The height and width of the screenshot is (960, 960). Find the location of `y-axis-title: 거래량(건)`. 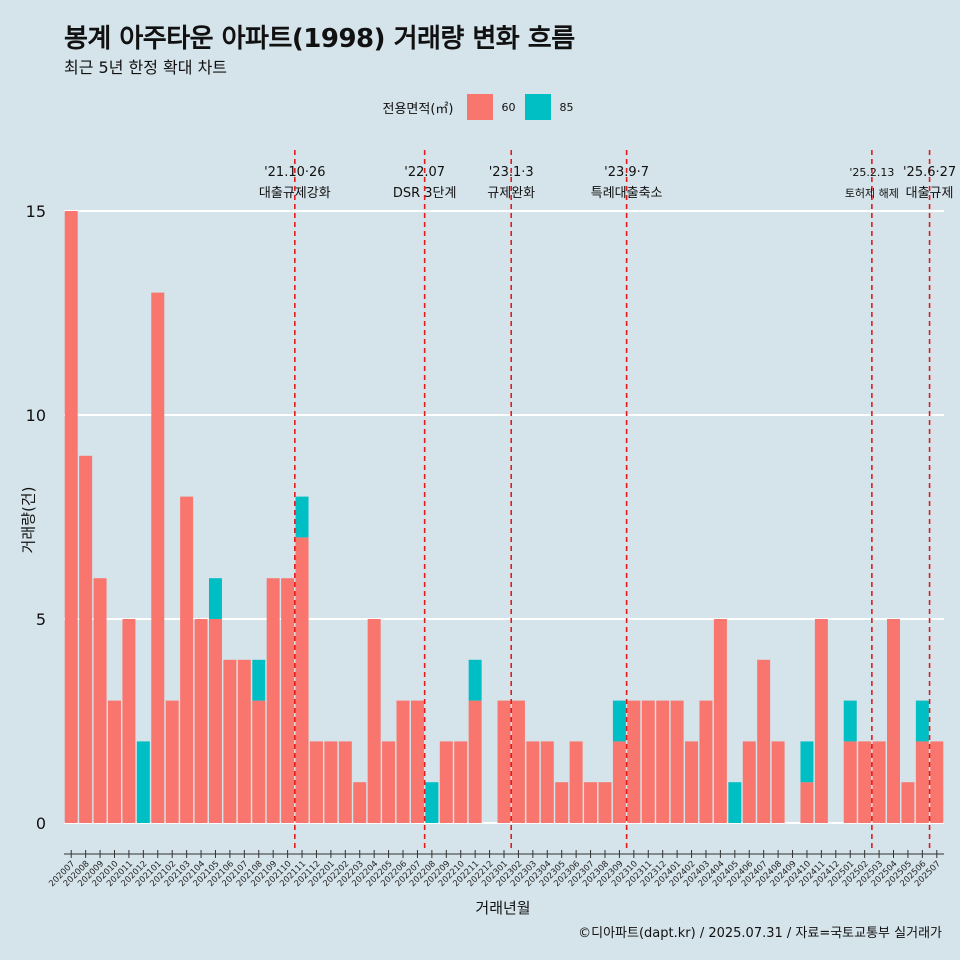

y-axis-title: 거래량(건) is located at coordinates (28, 520).